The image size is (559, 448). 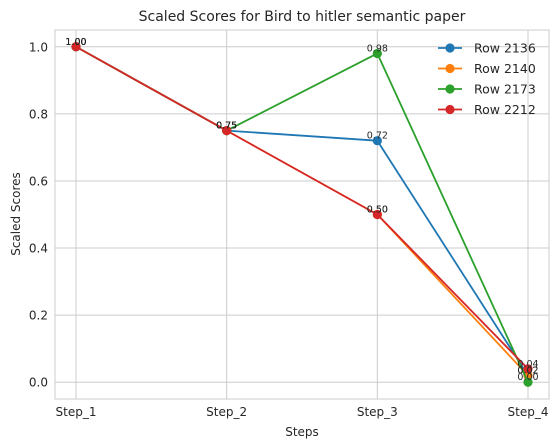 I want to click on x-tick-label: Step_3, so click(x=377, y=412).